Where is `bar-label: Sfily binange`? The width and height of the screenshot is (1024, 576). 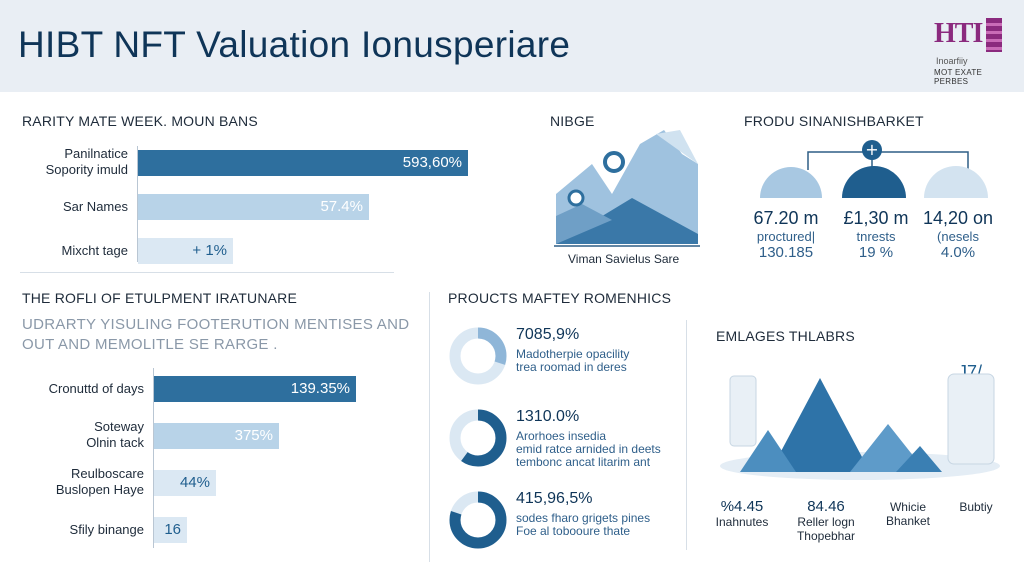
bar-label: Sfily binange is located at coordinates (107, 530).